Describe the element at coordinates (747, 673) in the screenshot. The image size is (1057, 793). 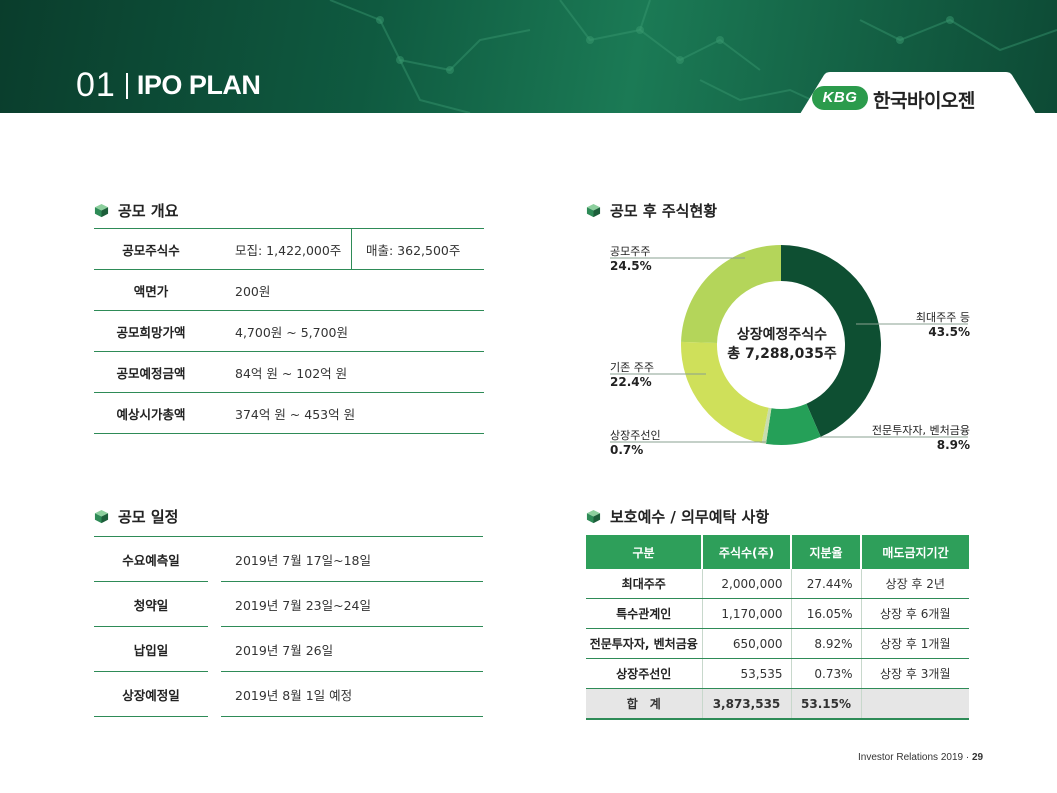
I see `cell-shares: 53,535` at that location.